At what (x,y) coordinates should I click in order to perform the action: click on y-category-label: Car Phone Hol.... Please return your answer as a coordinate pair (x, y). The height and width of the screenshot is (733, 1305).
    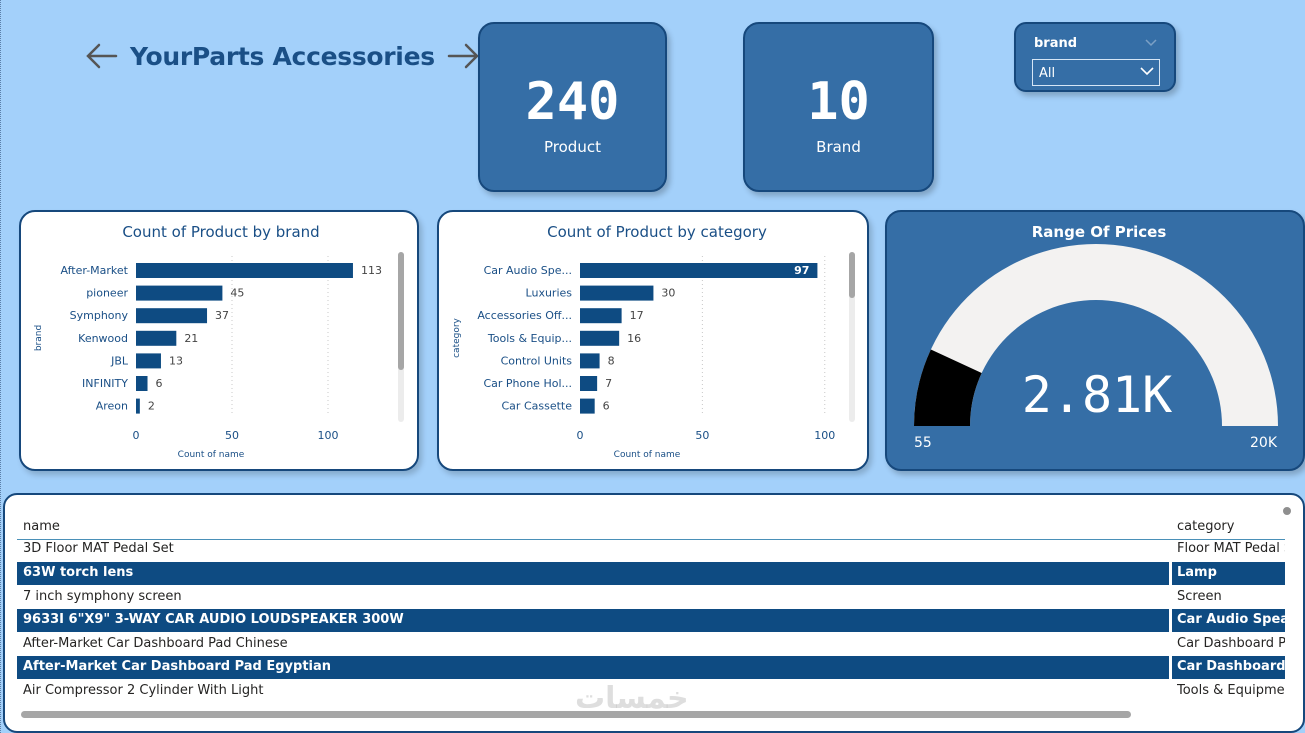
    Looking at the image, I should click on (527, 383).